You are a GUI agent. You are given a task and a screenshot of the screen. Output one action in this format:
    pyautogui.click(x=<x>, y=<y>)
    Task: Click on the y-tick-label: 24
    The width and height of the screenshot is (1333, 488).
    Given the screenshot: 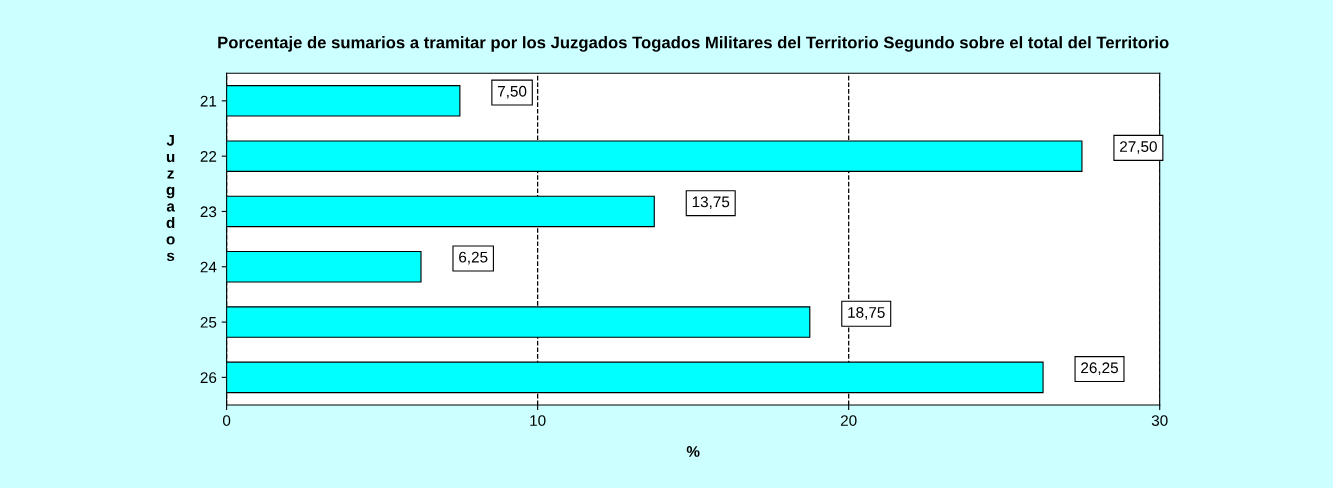 What is the action you would take?
    pyautogui.click(x=208, y=267)
    